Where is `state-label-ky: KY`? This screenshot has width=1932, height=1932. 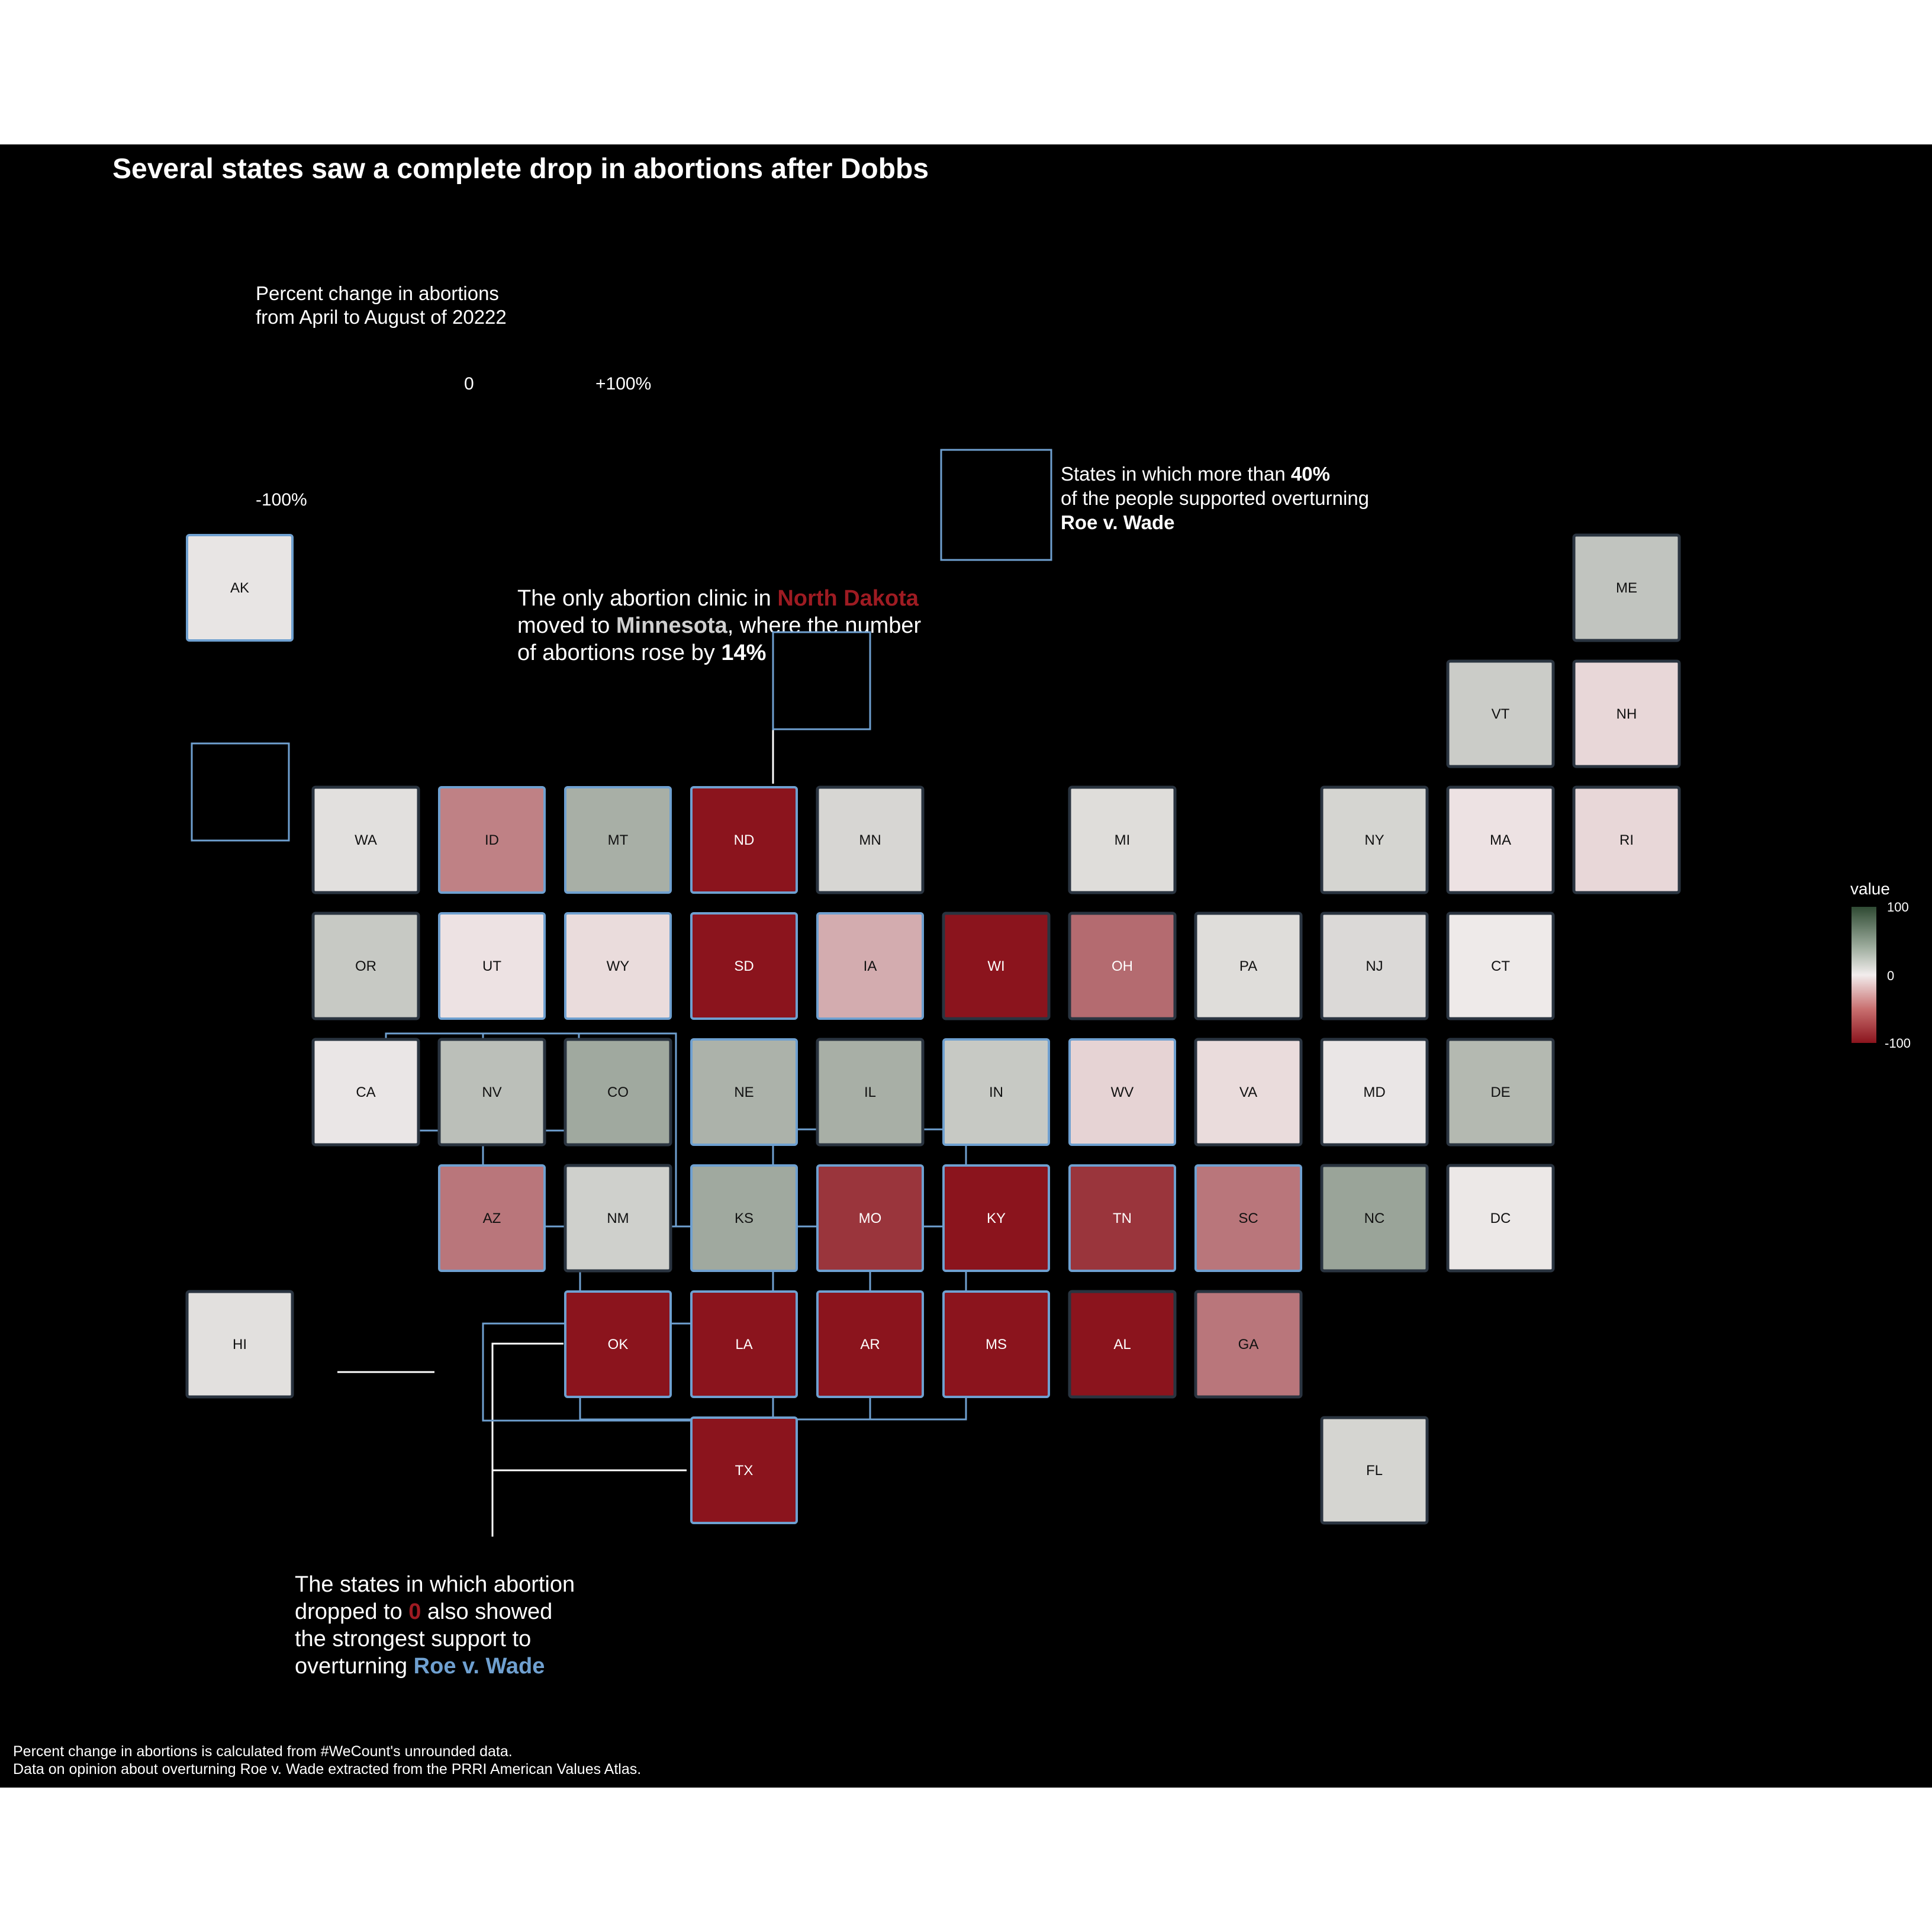 state-label-ky: KY is located at coordinates (997, 1218).